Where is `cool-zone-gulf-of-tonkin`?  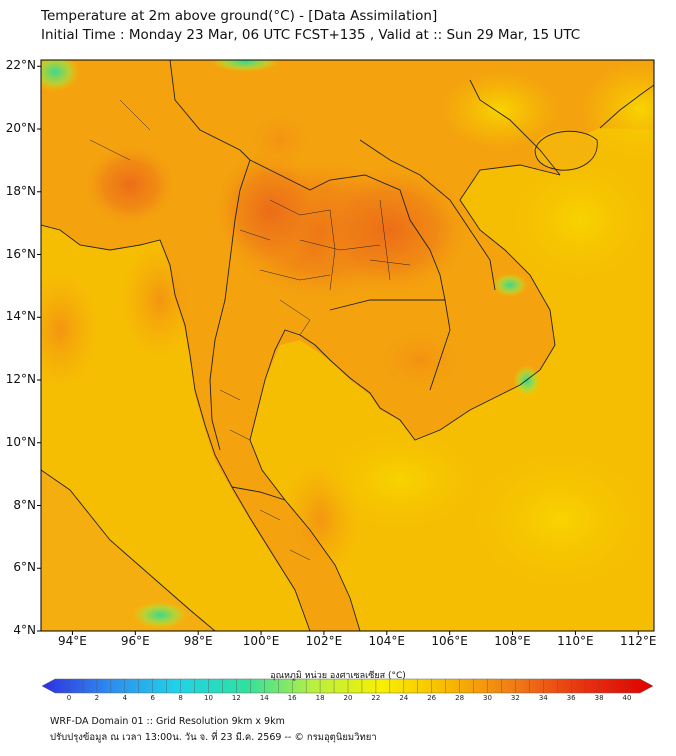
cool-zone-gulf-of-tonkin is located at coordinates (580, 220).